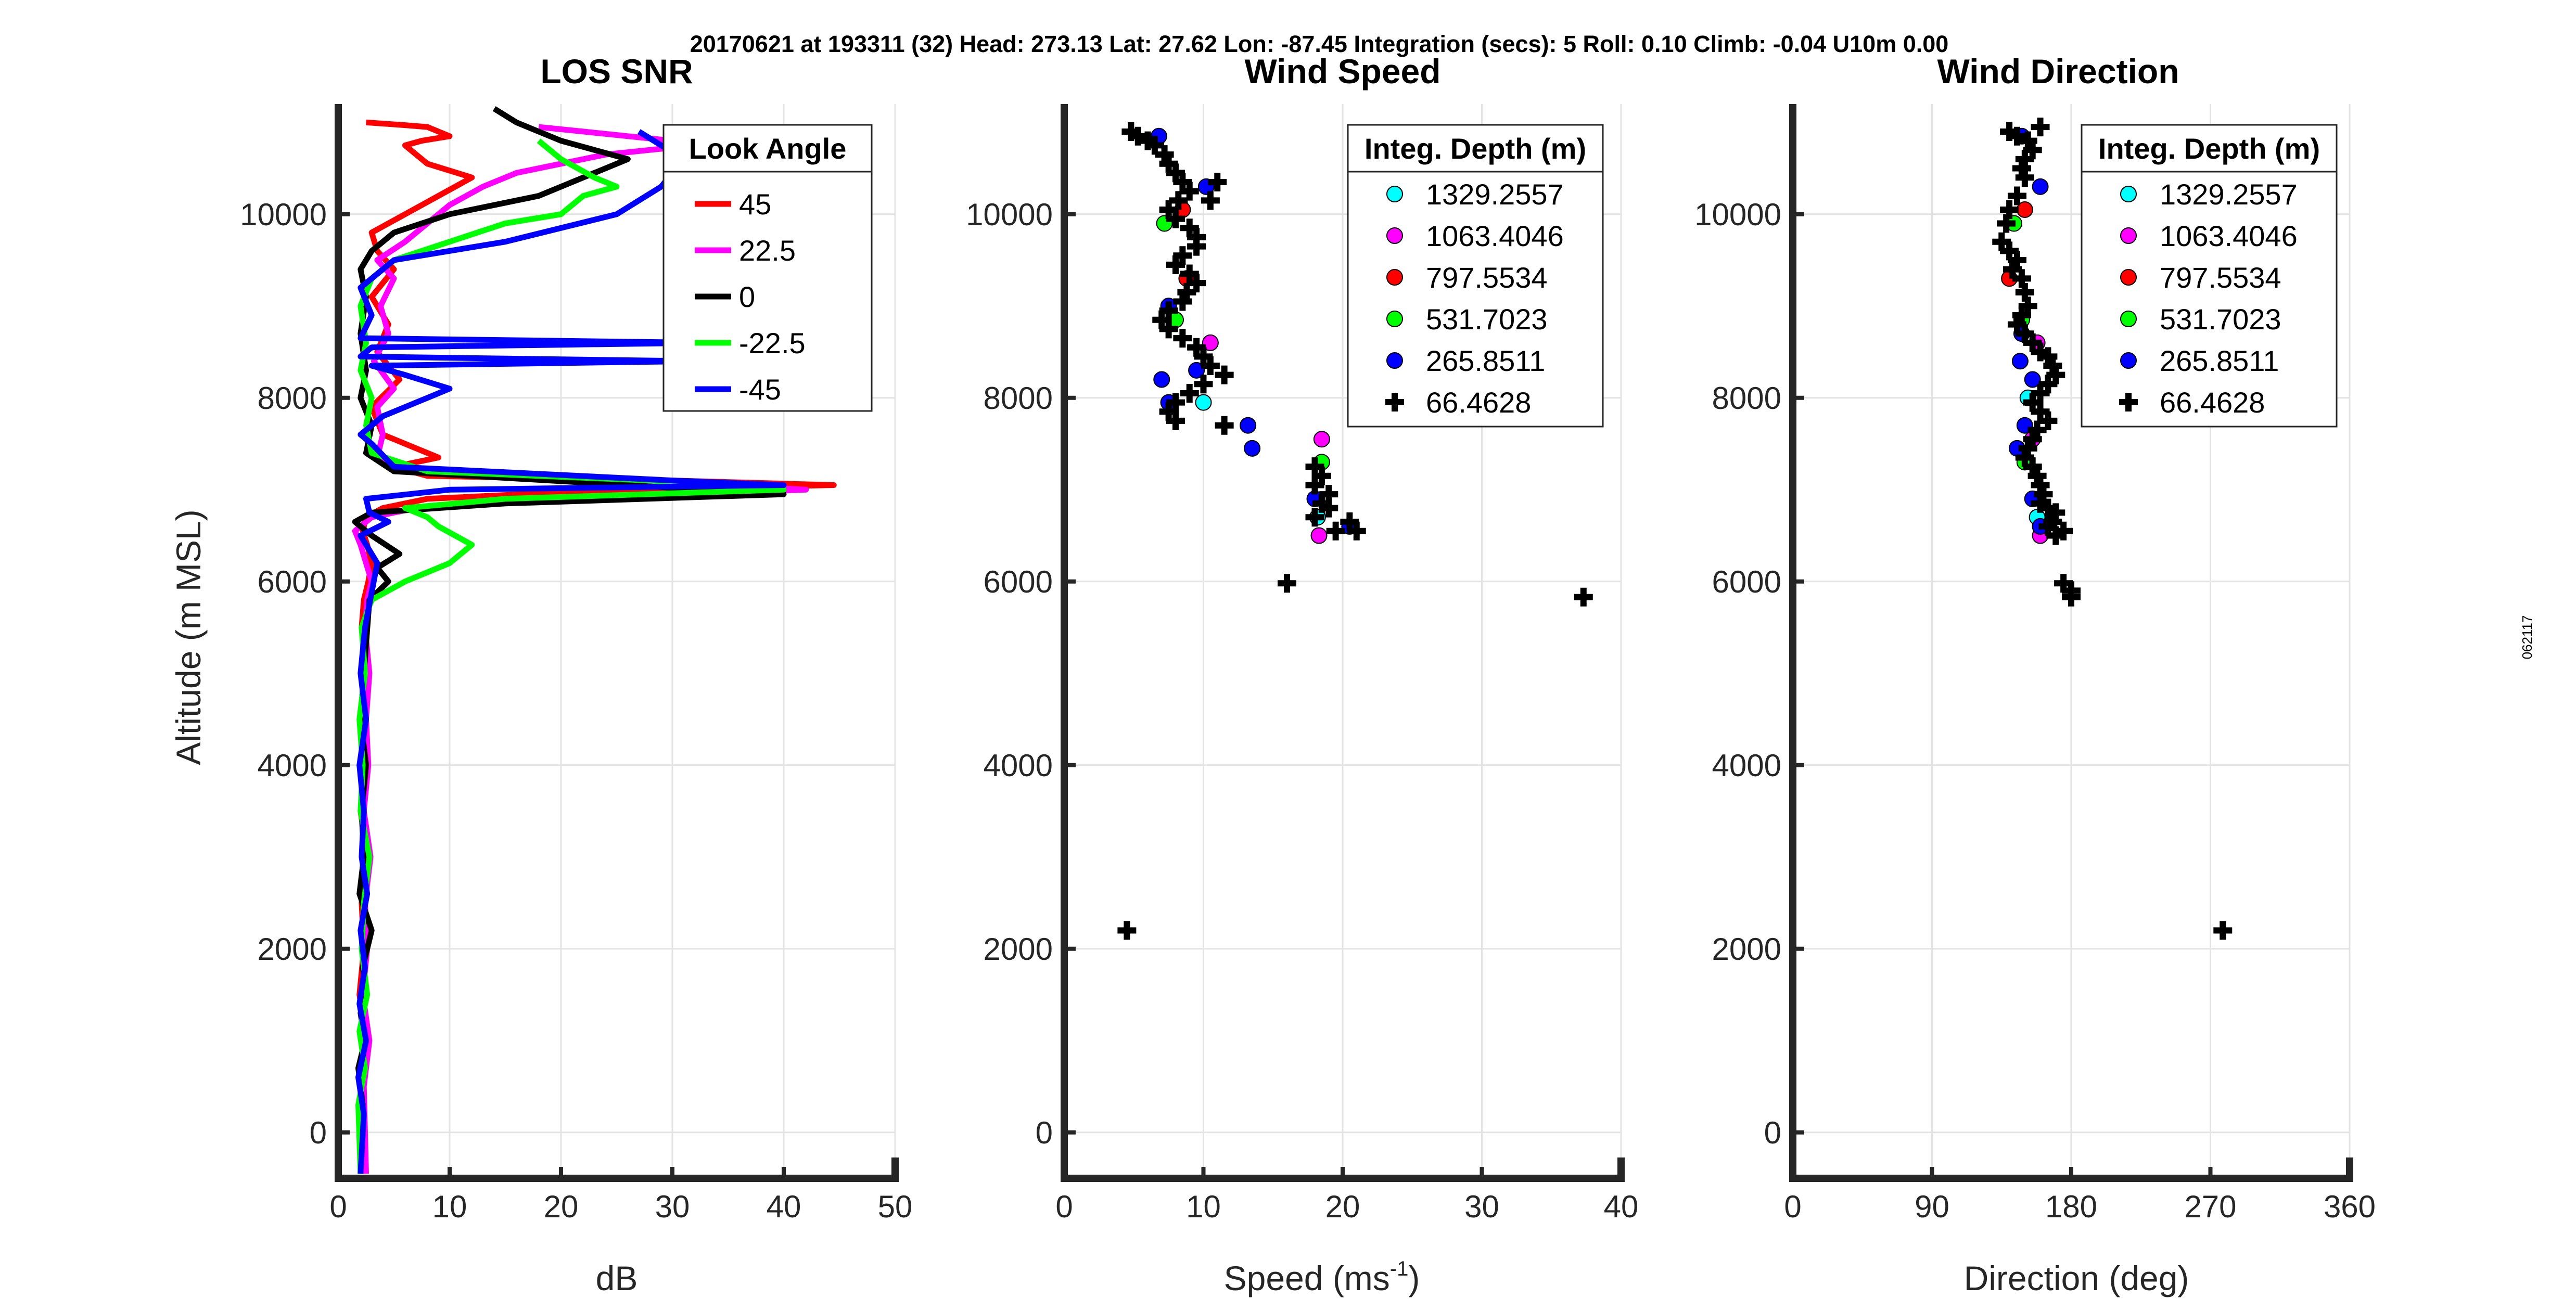  What do you see at coordinates (2071, 1207) in the screenshot?
I see `direction-xtick-label: 180` at bounding box center [2071, 1207].